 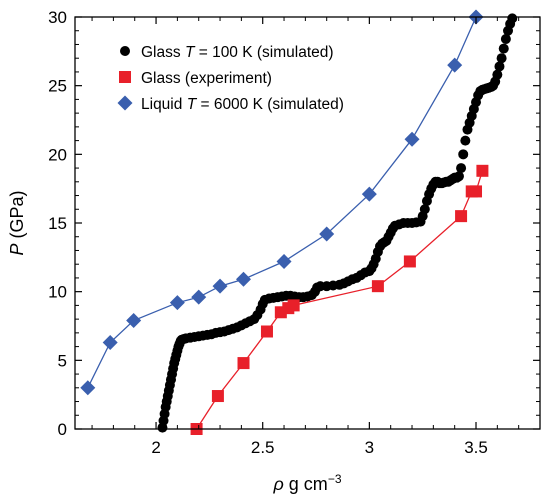 What do you see at coordinates (57, 17) in the screenshot?
I see `y-tick-label: 30` at bounding box center [57, 17].